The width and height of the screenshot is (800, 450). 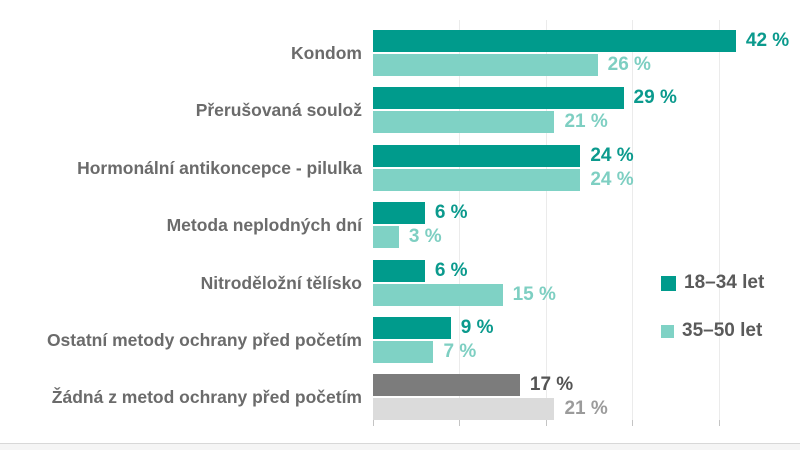 What do you see at coordinates (403, 352) in the screenshot?
I see `bar-35-50-let-ostatni-metody-ochrany-pred-pocetim` at bounding box center [403, 352].